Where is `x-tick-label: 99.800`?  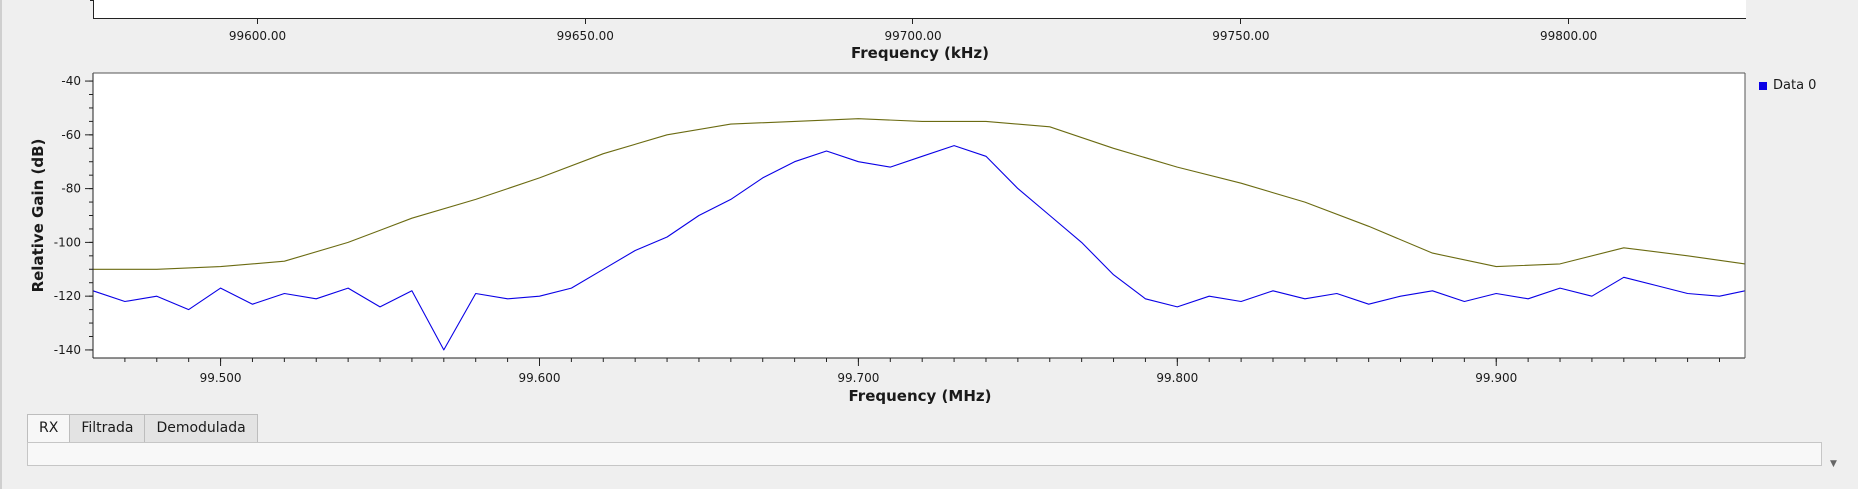
x-tick-label: 99.800 is located at coordinates (1177, 378).